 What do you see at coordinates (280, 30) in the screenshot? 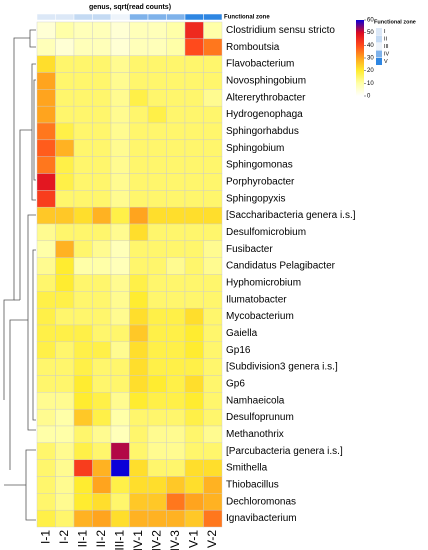
I see `row-label: Clostridium sensu stricto` at bounding box center [280, 30].